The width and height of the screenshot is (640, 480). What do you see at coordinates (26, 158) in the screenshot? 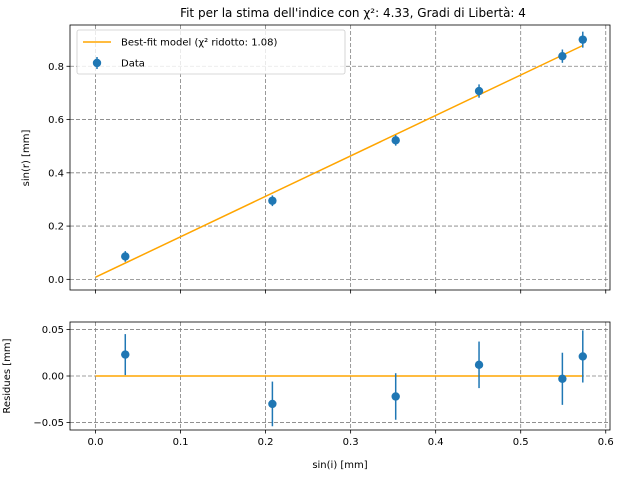
I see `fit-y-axis-label: sin(r) [mm]` at bounding box center [26, 158].